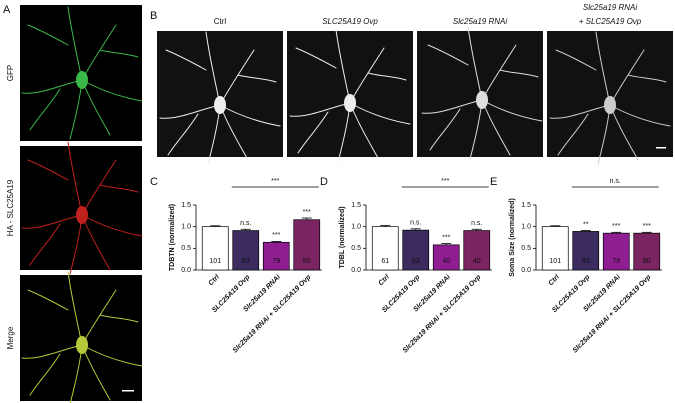 Image resolution: width=675 pixels, height=403 pixels. Describe the element at coordinates (154, 182) in the screenshot. I see `panel-letter: C` at that location.